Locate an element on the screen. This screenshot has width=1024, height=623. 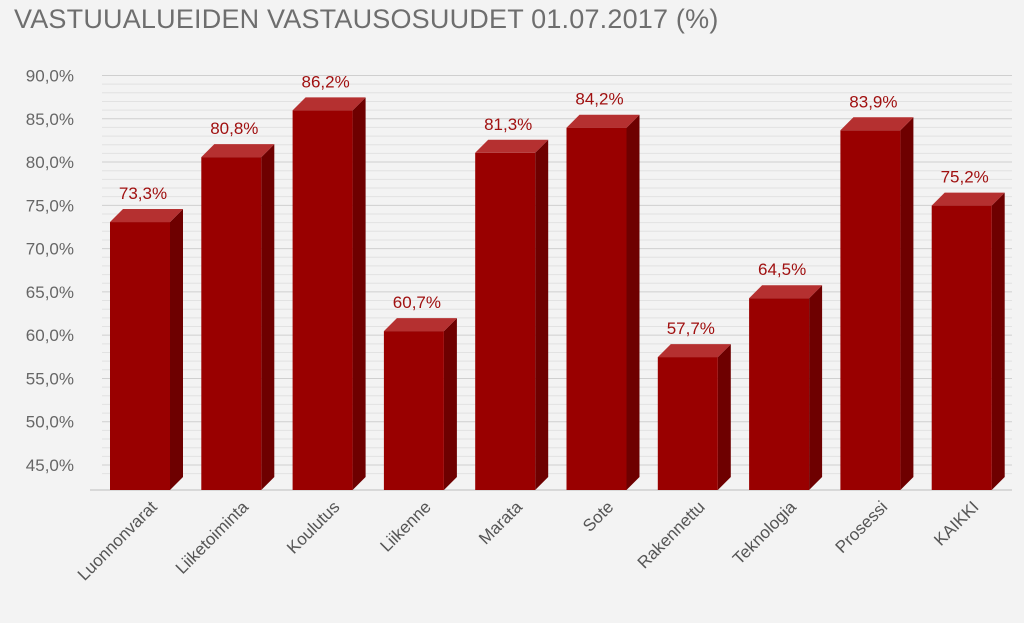
data-label: 64,5% is located at coordinates (782, 269).